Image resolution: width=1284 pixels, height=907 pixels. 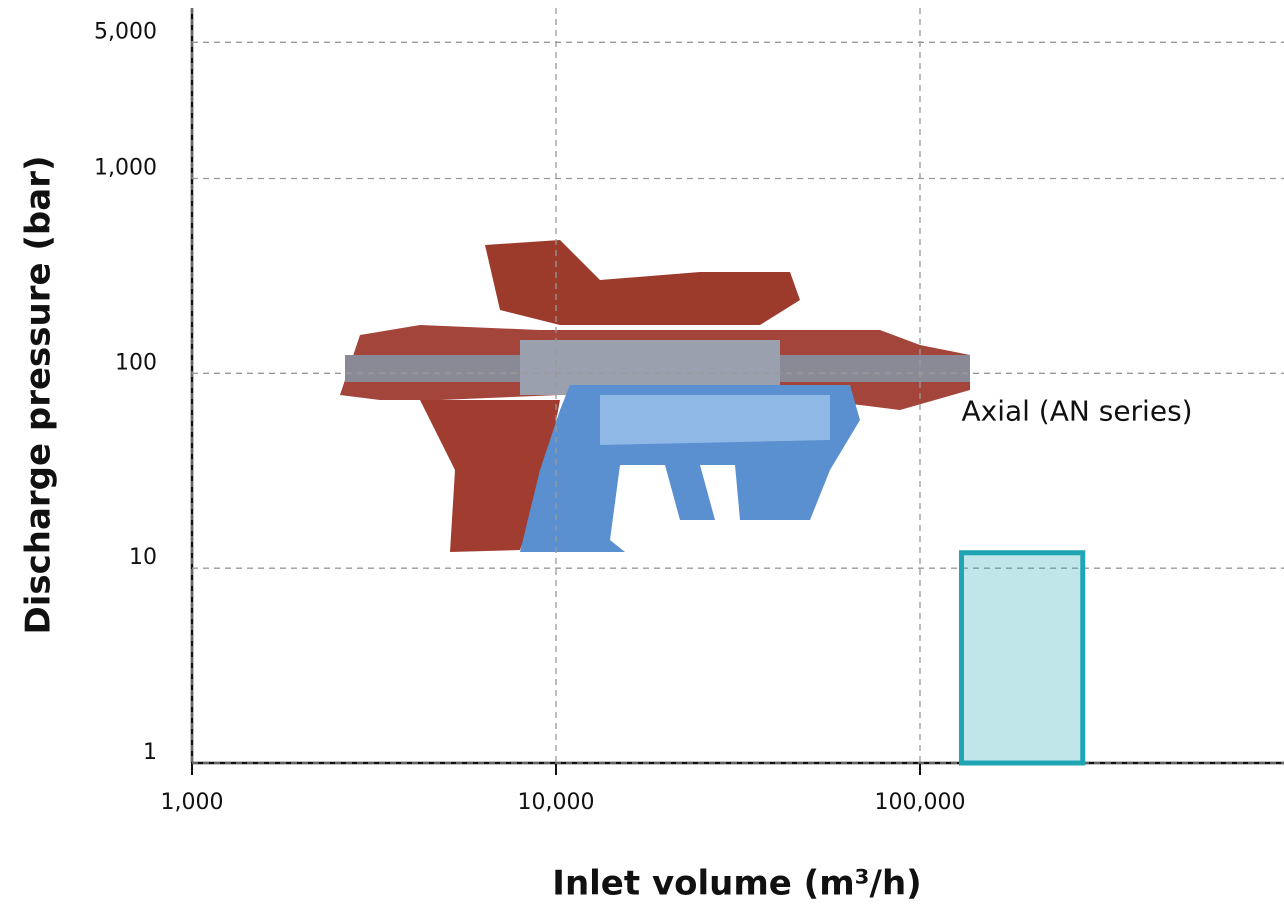 I want to click on x-tick-label: 100,000, so click(x=920, y=802).